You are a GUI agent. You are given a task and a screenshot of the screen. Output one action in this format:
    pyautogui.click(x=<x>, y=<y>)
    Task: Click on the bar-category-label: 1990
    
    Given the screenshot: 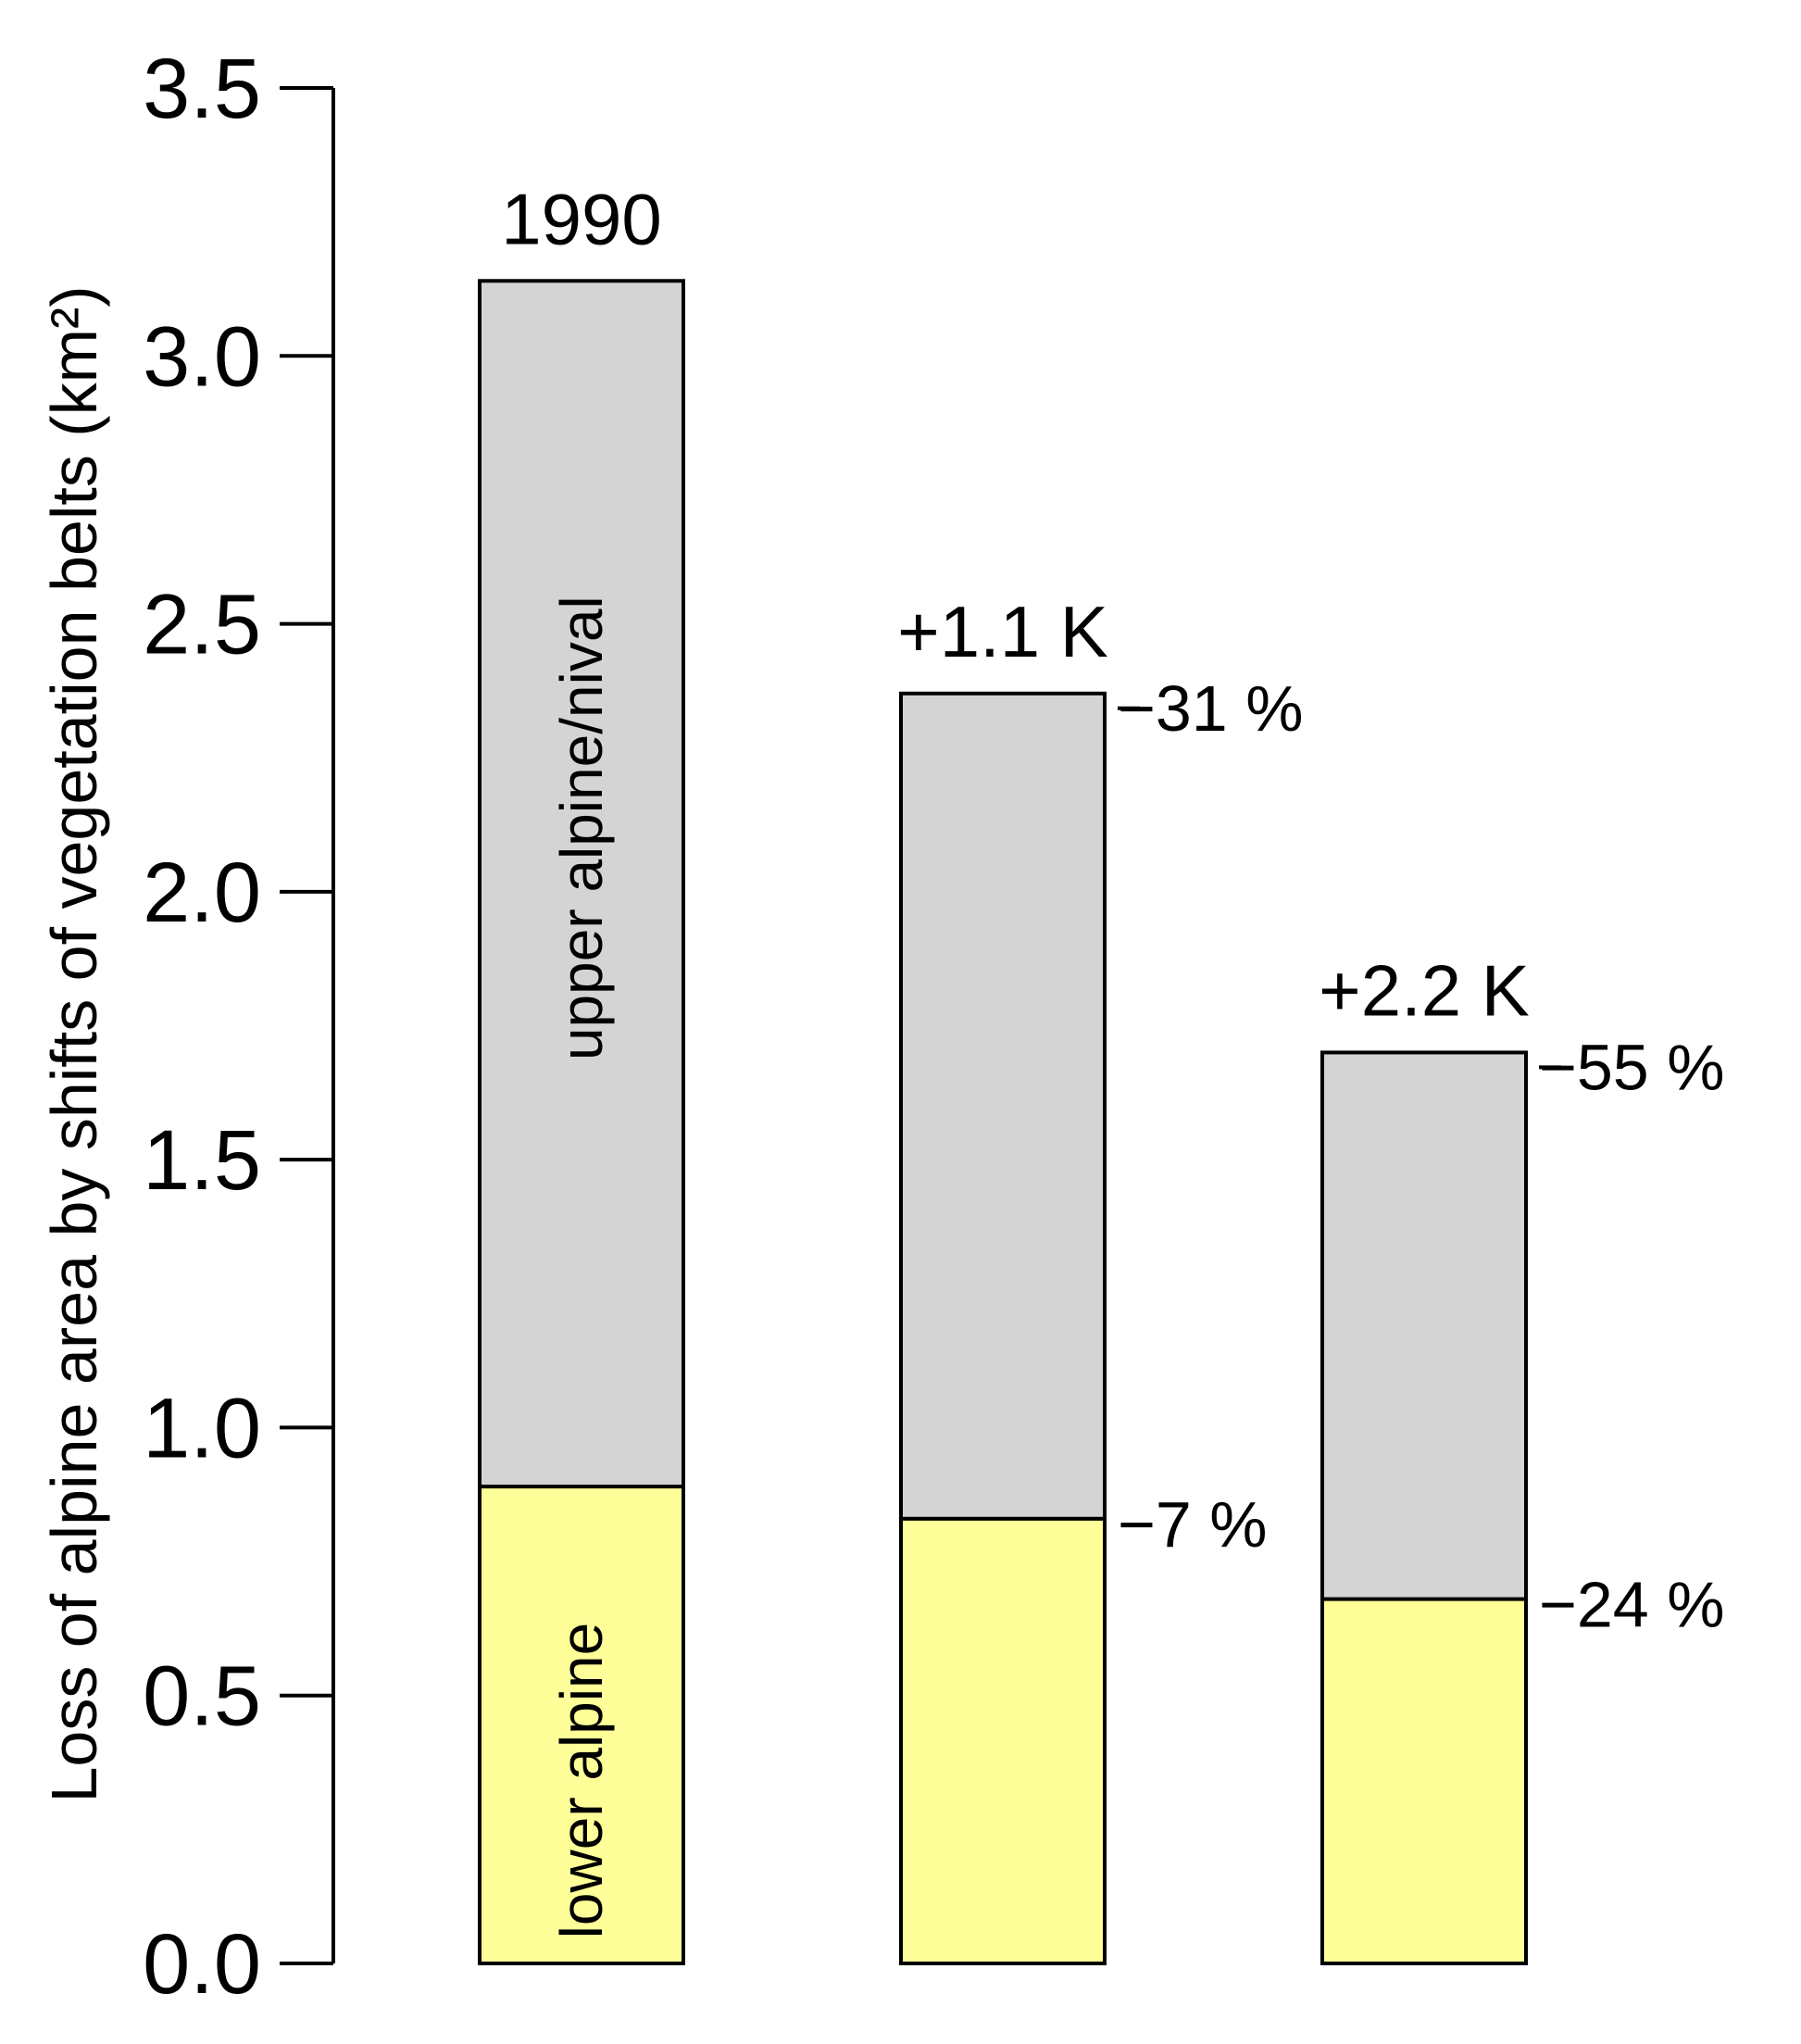 What is the action you would take?
    pyautogui.click(x=581, y=218)
    